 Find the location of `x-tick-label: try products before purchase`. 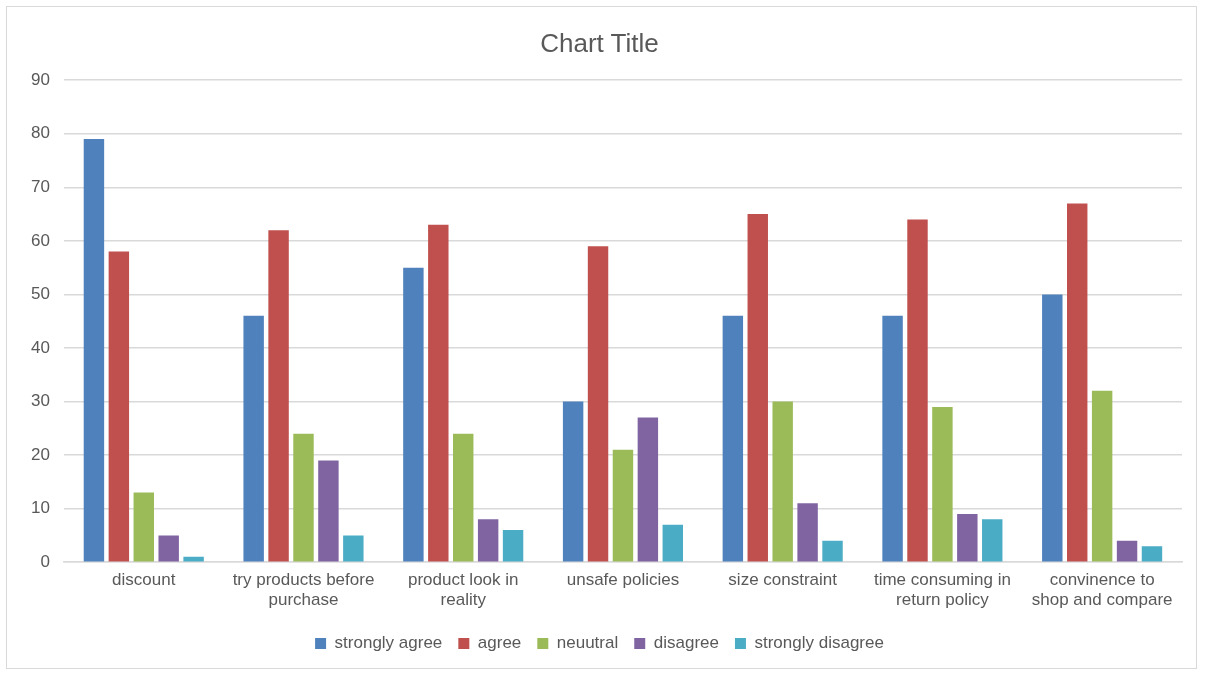

x-tick-label: try products before purchase is located at coordinates (303, 590).